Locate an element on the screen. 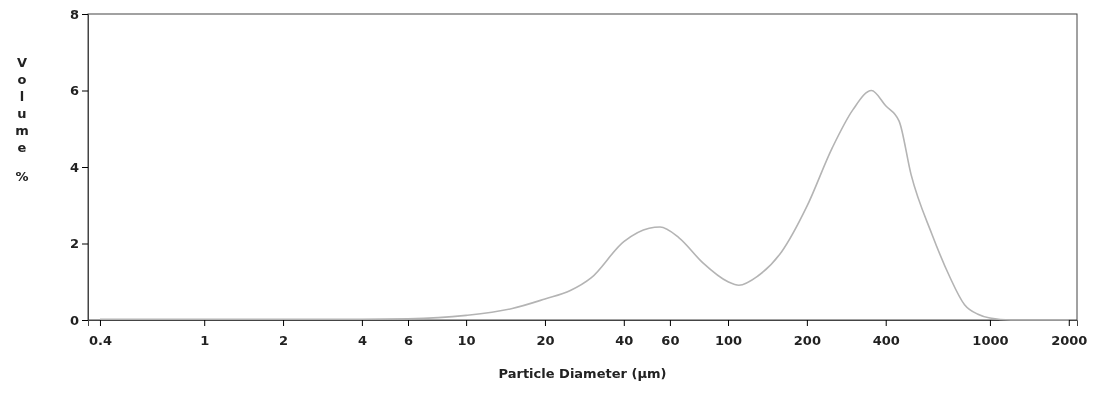 Image resolution: width=1099 pixels, height=400 pixels. x-tick-label: 100 is located at coordinates (728, 340).